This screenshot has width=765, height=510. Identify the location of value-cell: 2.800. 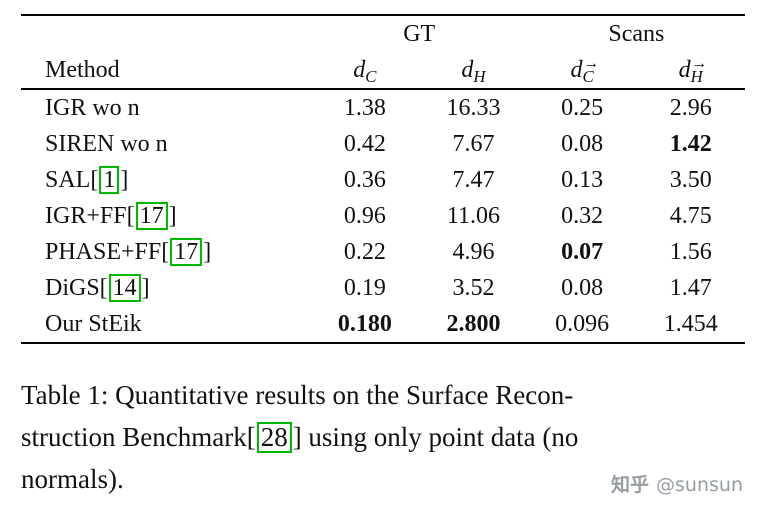
(473, 324).